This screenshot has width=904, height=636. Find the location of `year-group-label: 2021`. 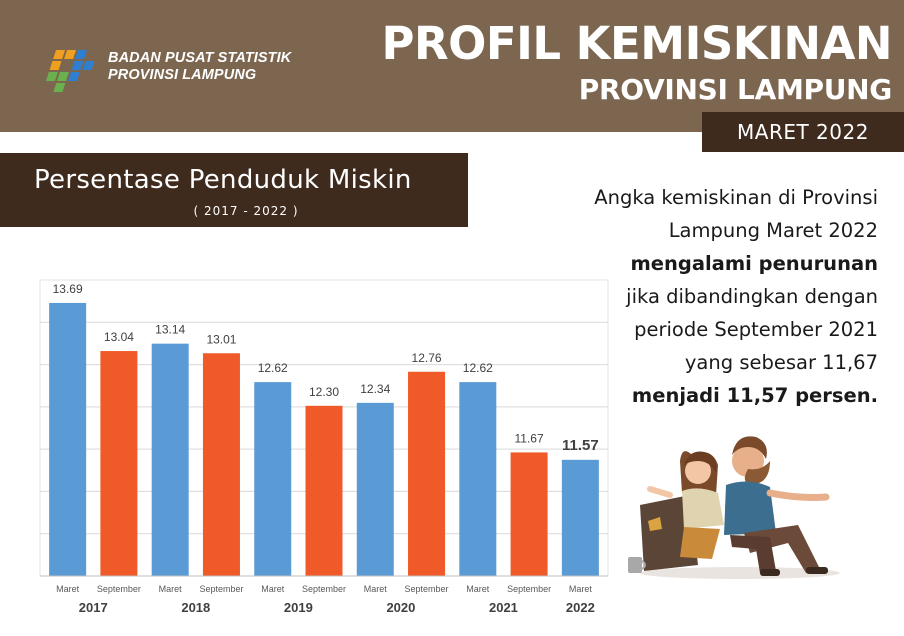

year-group-label: 2021 is located at coordinates (503, 607).